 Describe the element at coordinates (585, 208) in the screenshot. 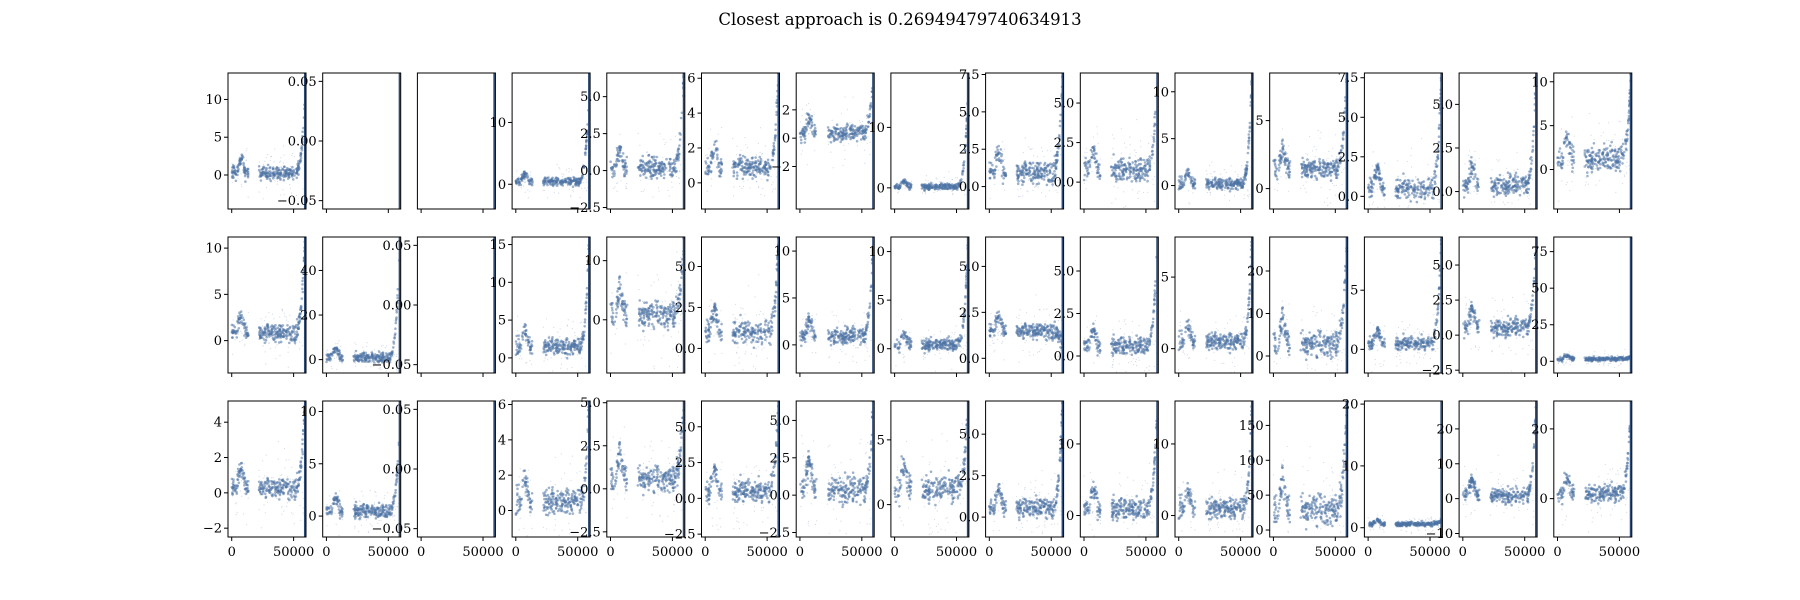

I see `y-tick-label: −2.5` at that location.